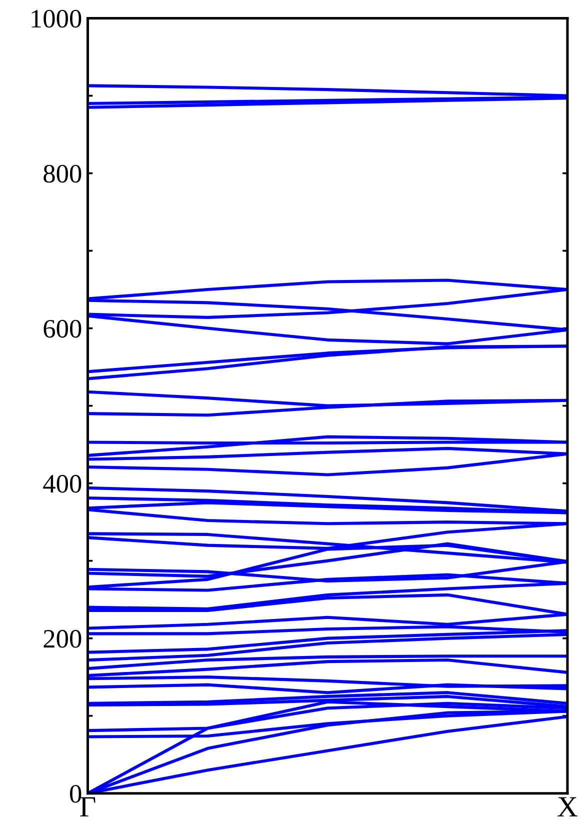 Image resolution: width=585 pixels, height=829 pixels. What do you see at coordinates (568, 806) in the screenshot?
I see `x-tick-label: X` at bounding box center [568, 806].